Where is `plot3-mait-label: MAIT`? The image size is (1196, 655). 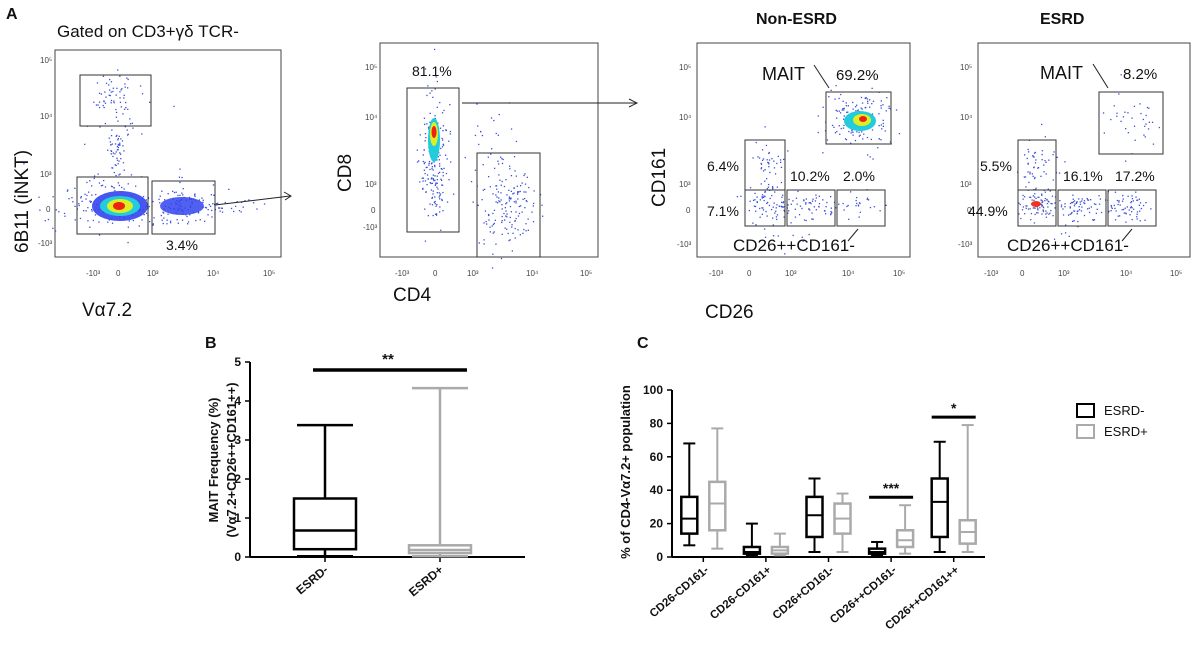 plot3-mait-label: MAIT is located at coordinates (783, 74).